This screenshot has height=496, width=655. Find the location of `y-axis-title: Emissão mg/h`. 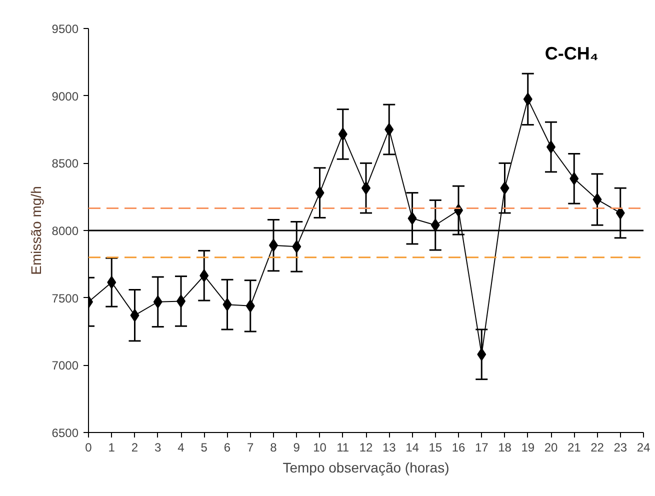

y-axis-title: Emissão mg/h is located at coordinates (36, 230).